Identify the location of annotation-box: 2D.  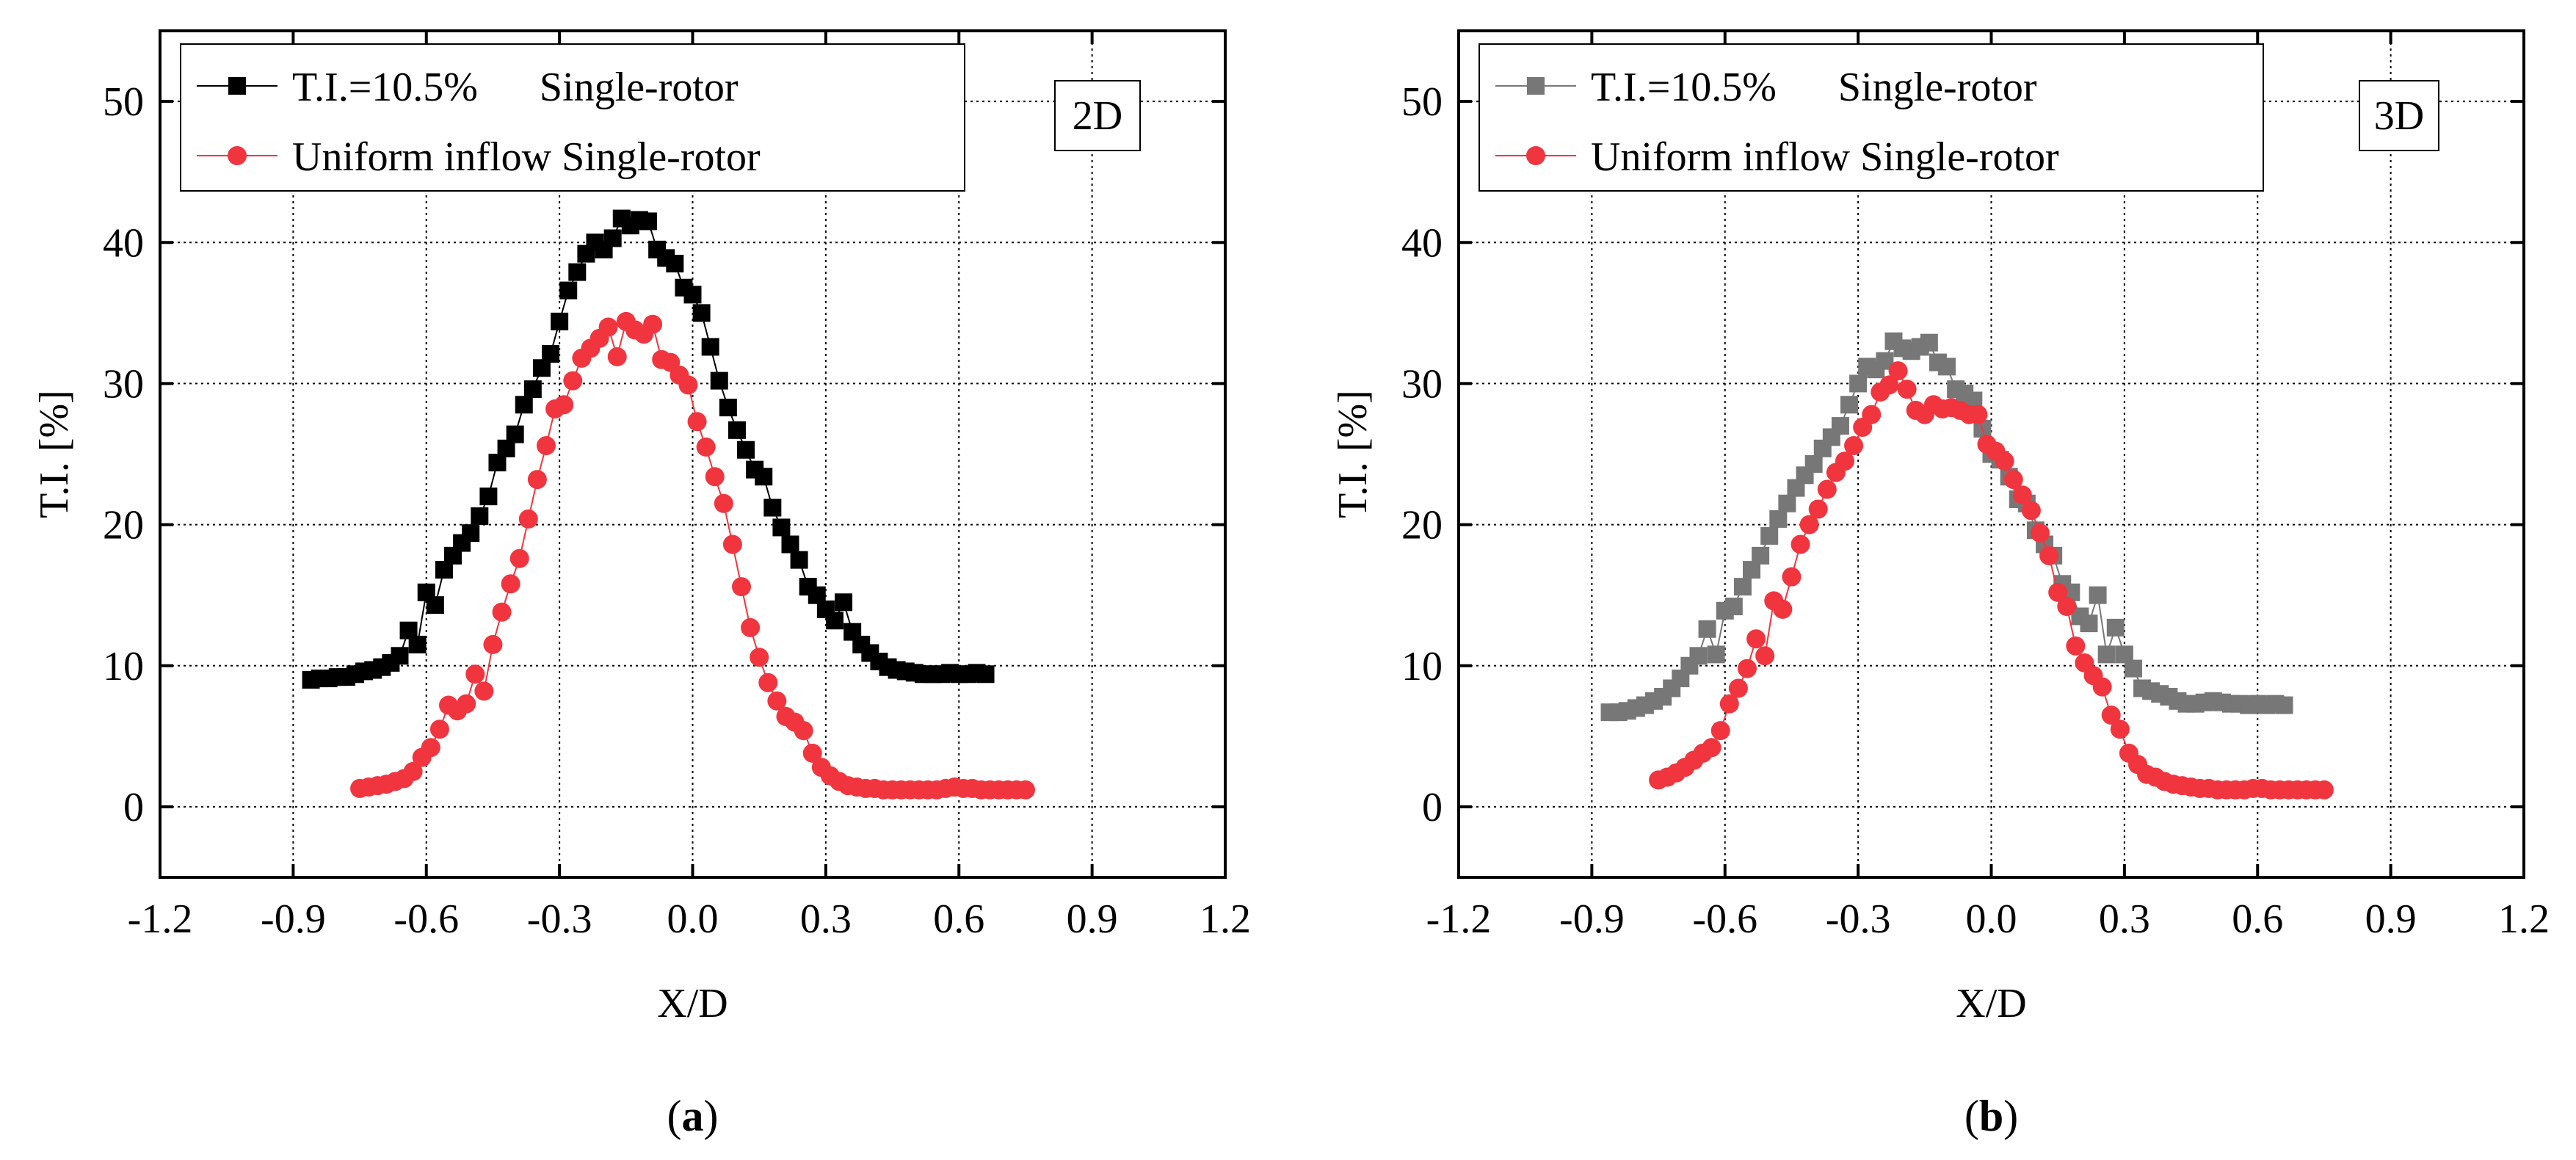
(1098, 115).